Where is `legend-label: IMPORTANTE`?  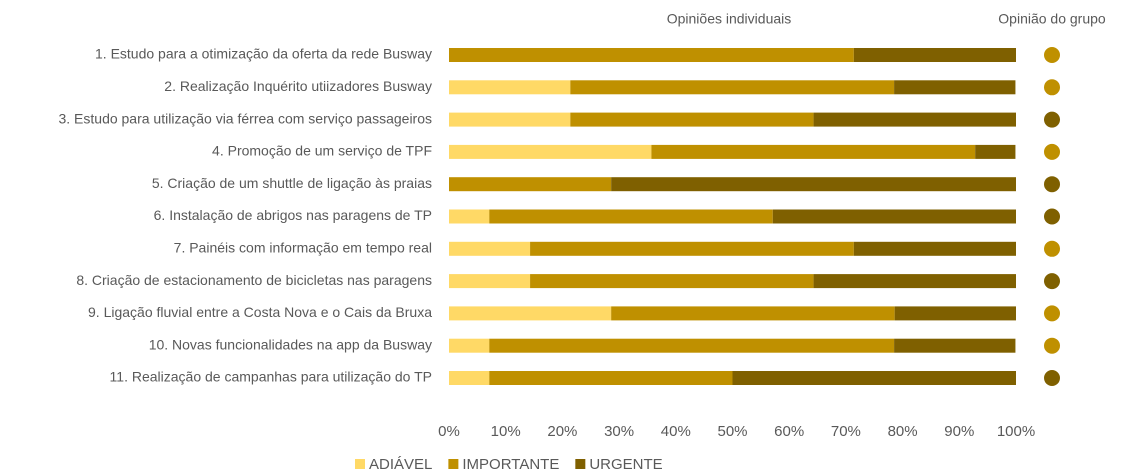
legend-label: IMPORTANTE is located at coordinates (510, 464).